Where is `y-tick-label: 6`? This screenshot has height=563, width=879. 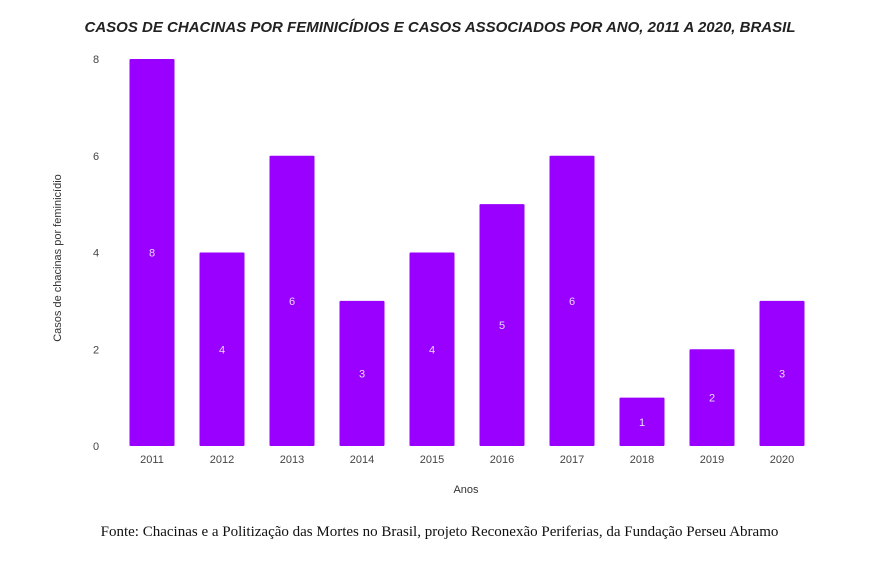
y-tick-label: 6 is located at coordinates (96, 157).